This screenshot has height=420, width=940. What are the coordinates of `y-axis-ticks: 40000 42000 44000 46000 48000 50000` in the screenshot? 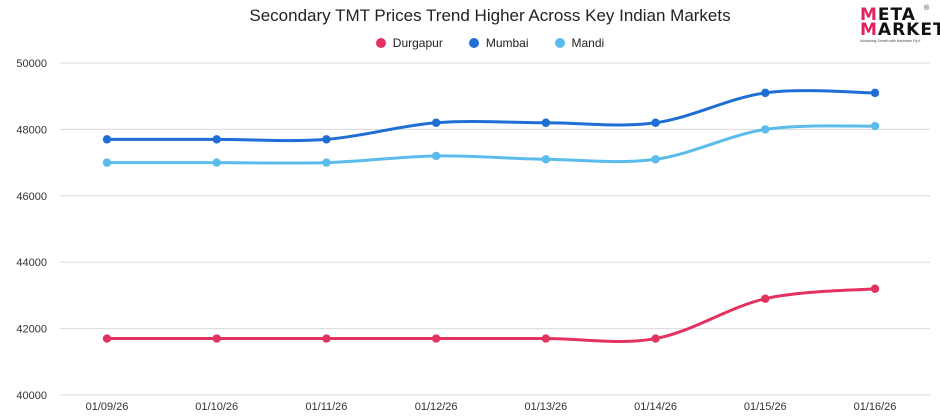 It's located at (31, 230).